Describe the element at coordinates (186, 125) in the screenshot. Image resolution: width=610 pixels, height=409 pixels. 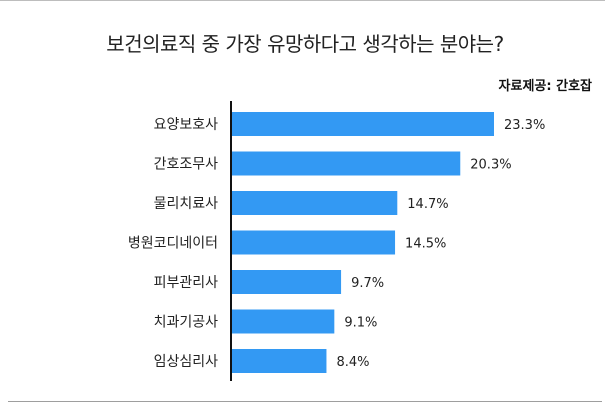
I see `category-label: 요양보호사` at that location.